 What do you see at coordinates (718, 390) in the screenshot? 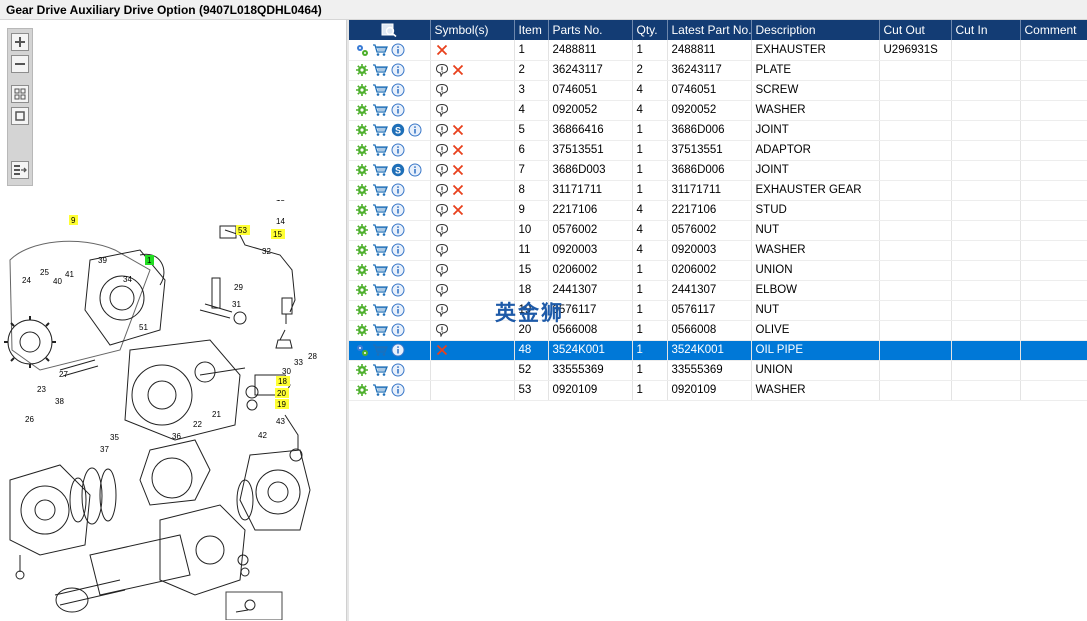
I see `table-row: 53 0920109 1 0920109 WASHER` at bounding box center [718, 390].